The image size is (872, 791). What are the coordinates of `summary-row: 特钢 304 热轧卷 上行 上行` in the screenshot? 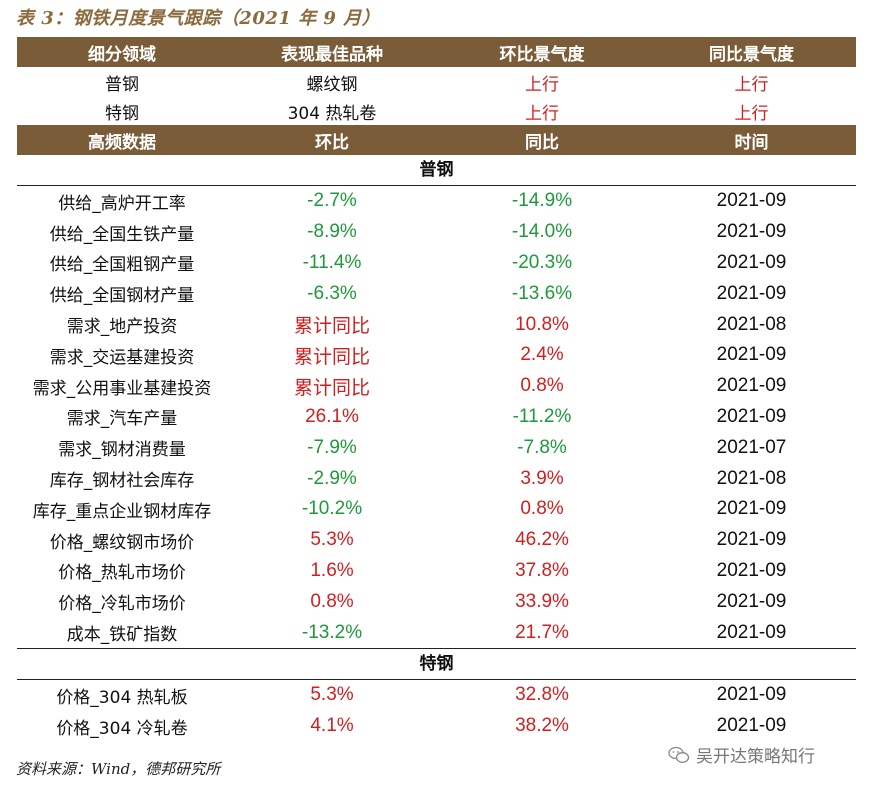 It's located at (436, 111).